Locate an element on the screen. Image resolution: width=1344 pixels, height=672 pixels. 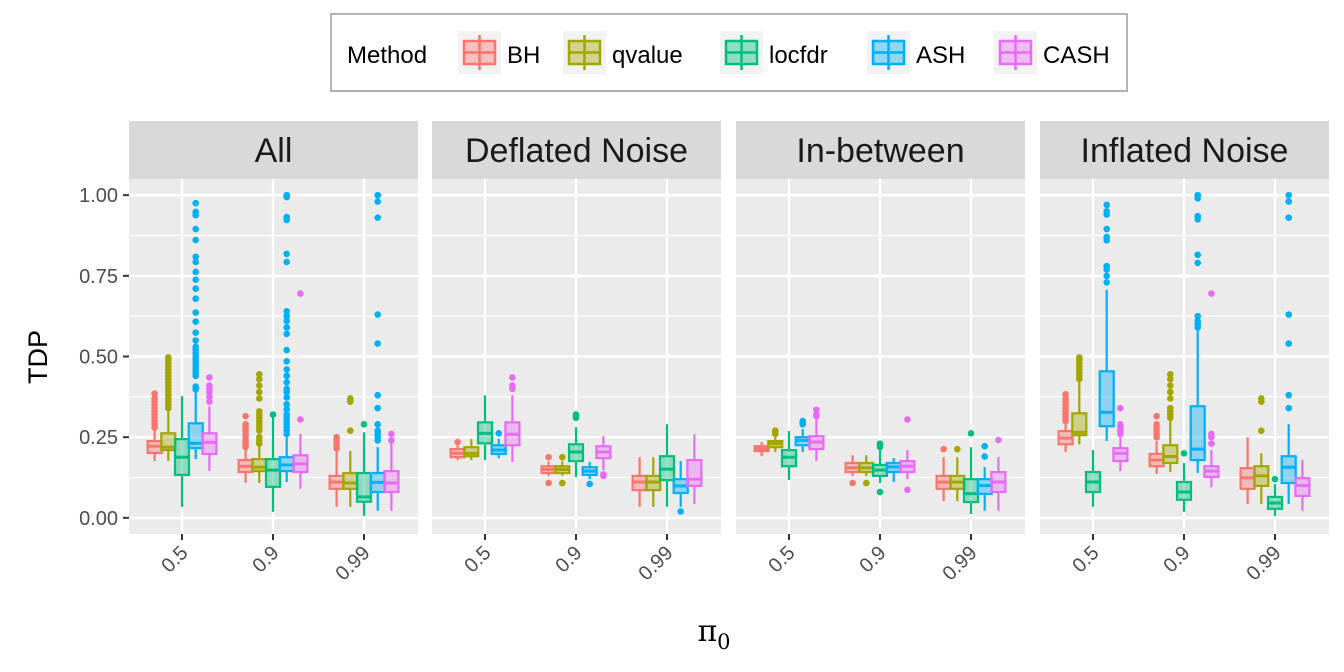
facet-strip-label: In-between is located at coordinates (880, 151).